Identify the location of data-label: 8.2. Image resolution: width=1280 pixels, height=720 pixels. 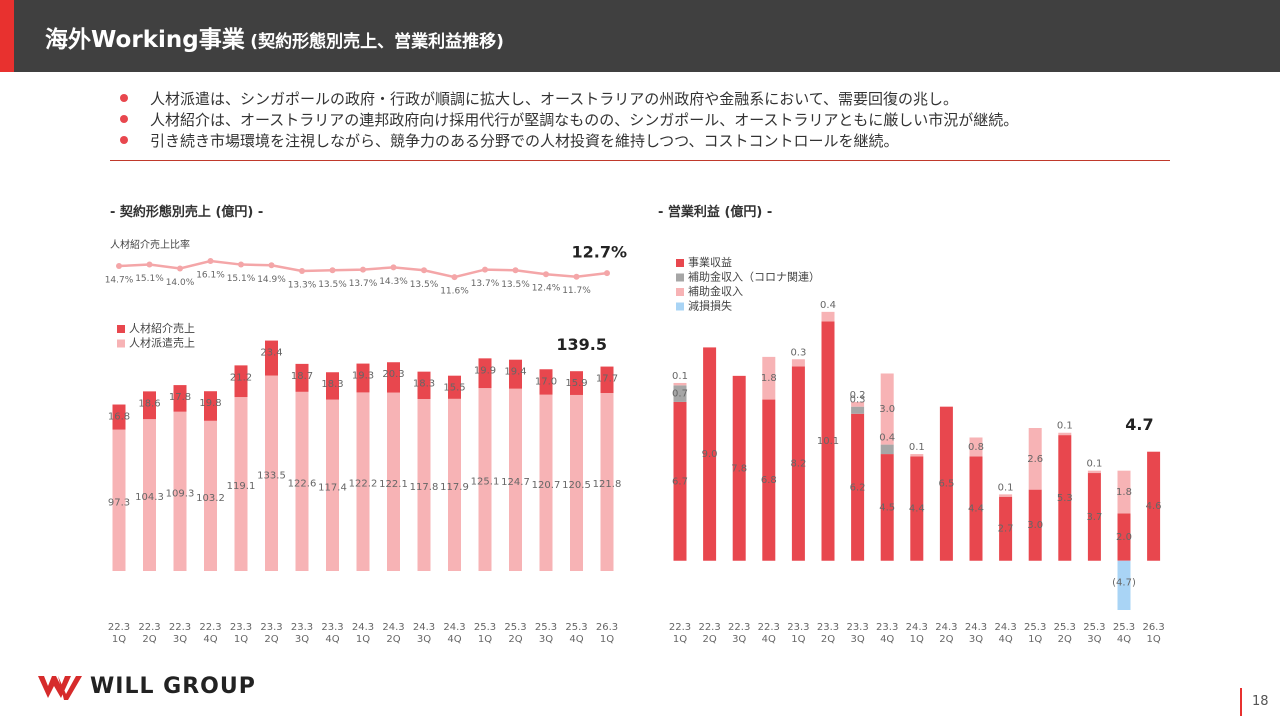
(798, 464).